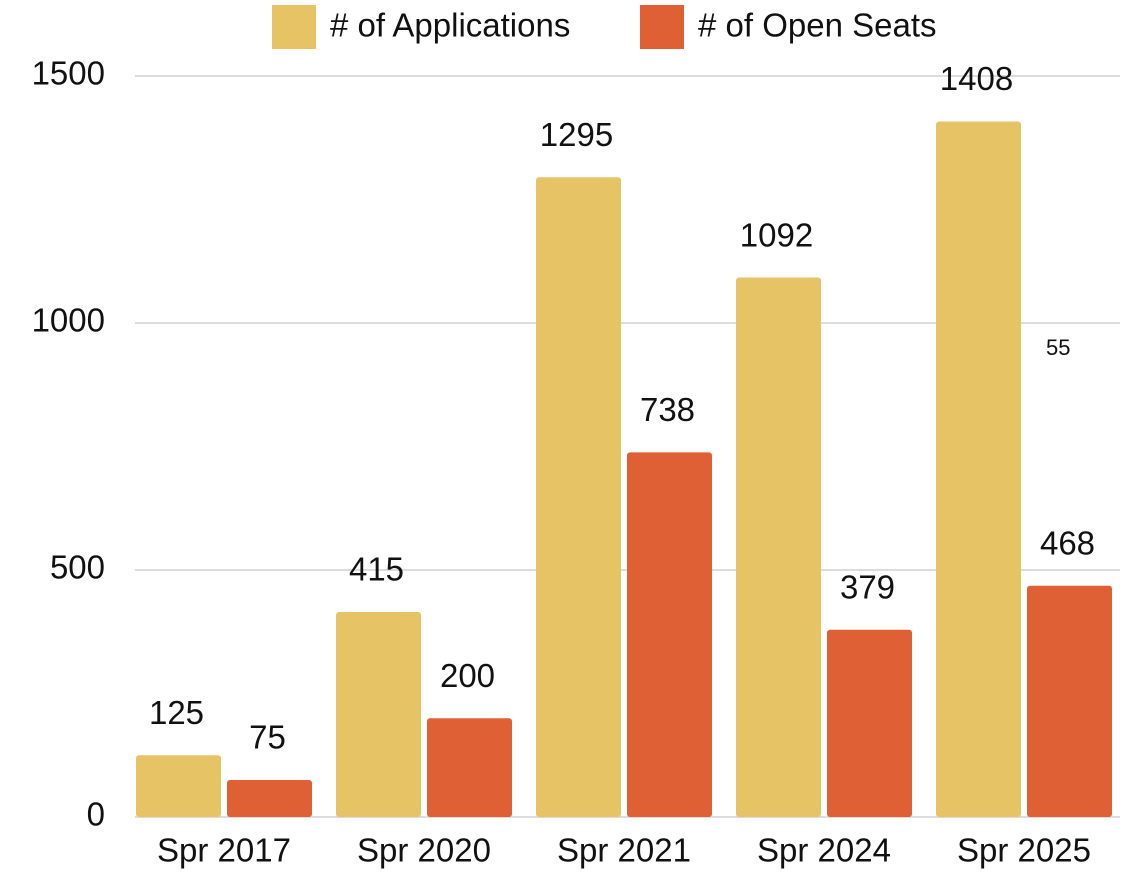  What do you see at coordinates (624, 850) in the screenshot?
I see `x-tick-label: Spr 2021` at bounding box center [624, 850].